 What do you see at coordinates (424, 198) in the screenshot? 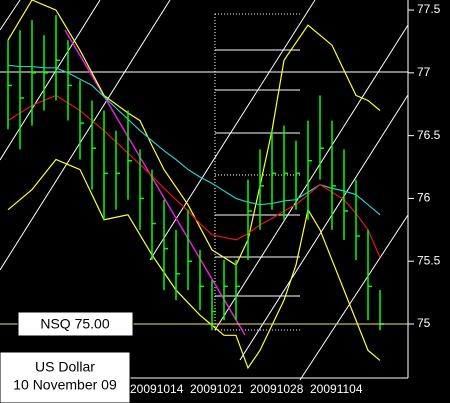
I see `y-tick-label: 76` at bounding box center [424, 198].